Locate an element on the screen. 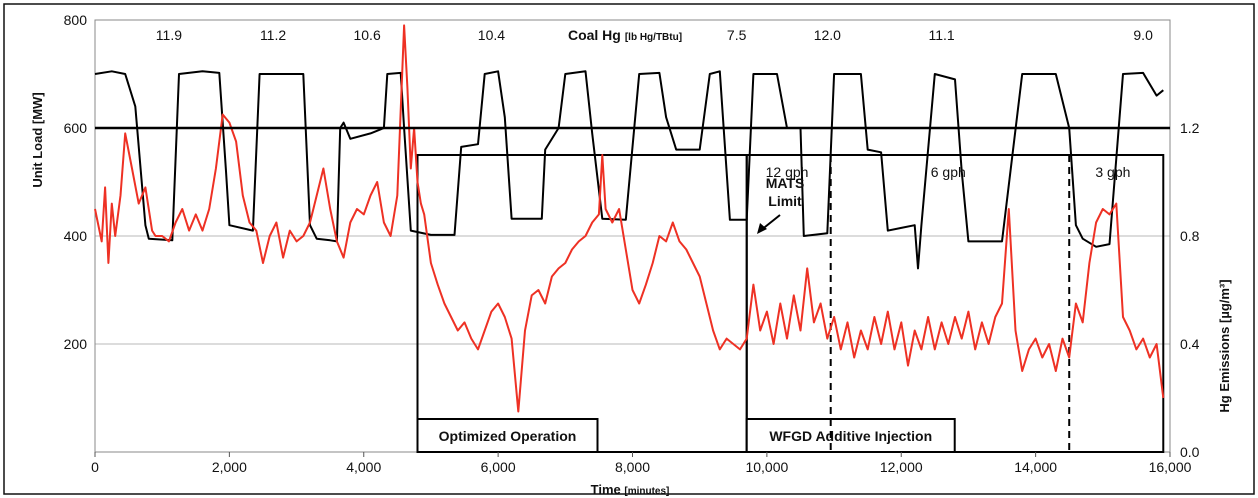 This screenshot has width=1258, height=498. x-tick-label: 8,000 is located at coordinates (632, 467).